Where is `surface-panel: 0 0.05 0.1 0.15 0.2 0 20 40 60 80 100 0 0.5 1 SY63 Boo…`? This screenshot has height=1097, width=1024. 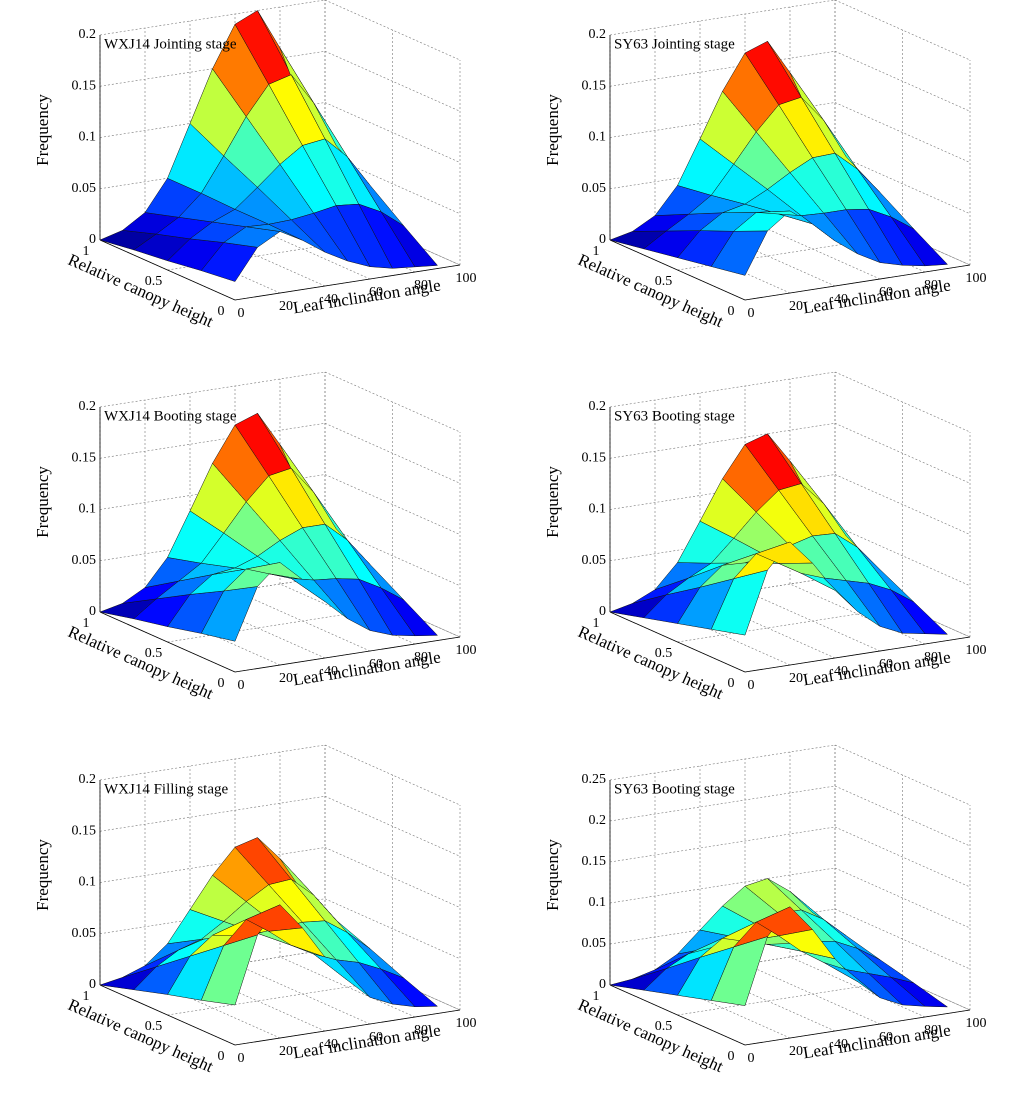 surface-panel: 0 0.05 0.1 0.15 0.2 0 20 40 60 80 100 0 0.5 1 SY63 Boo… is located at coordinates (765, 537).